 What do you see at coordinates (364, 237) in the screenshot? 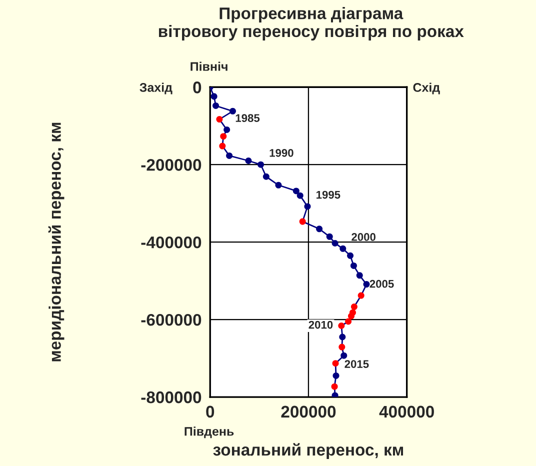
I see `annotation: 2000` at bounding box center [364, 237].